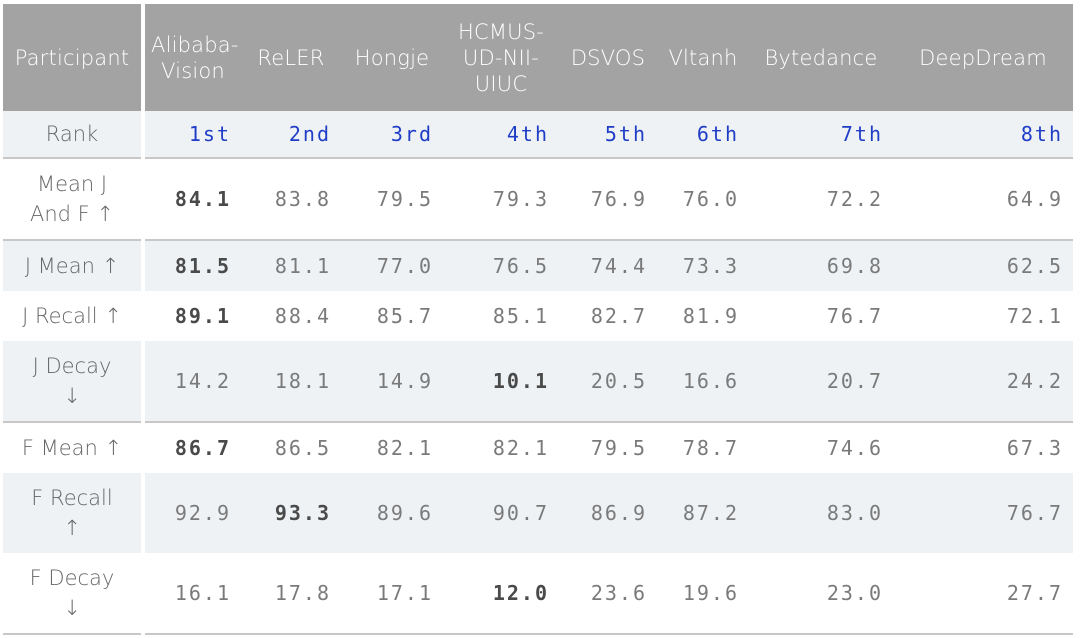 This screenshot has width=1080, height=638. I want to click on participant-name: ReLER, so click(291, 57).